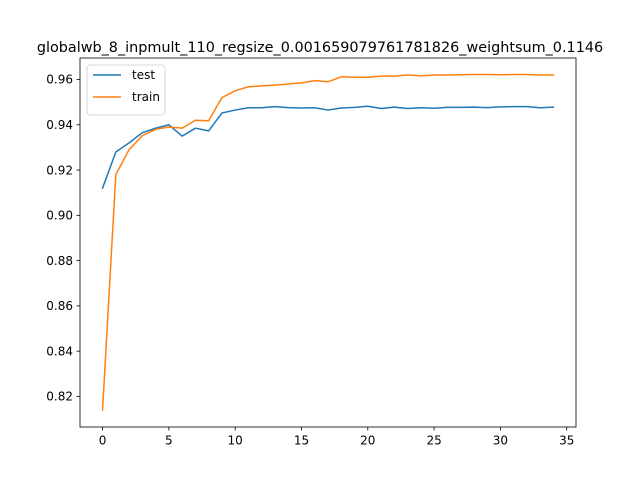 The image size is (640, 480). I want to click on x-tick-label: 5, so click(169, 441).